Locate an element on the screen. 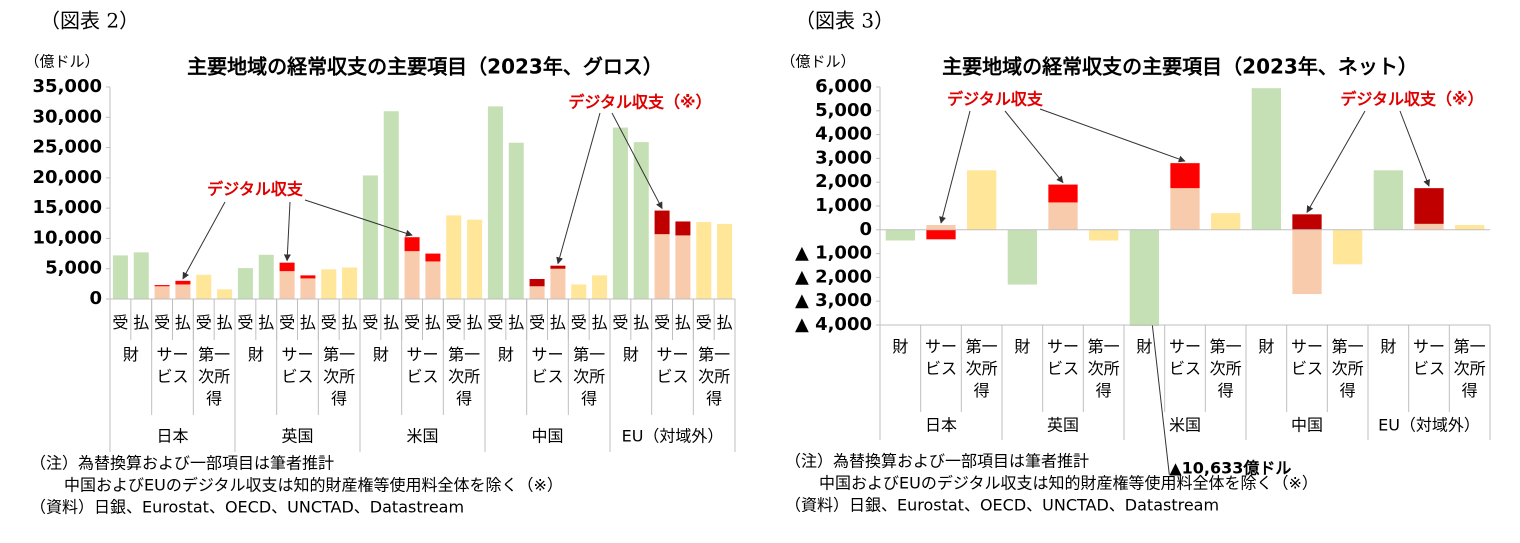  y-tick-label: ▲ 3,000 is located at coordinates (833, 300).